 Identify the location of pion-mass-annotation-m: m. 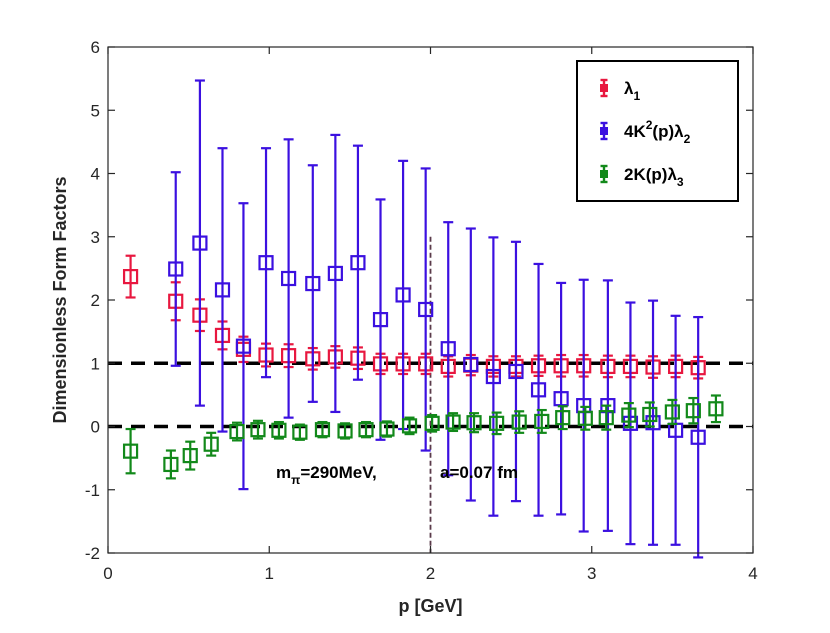
(283, 472).